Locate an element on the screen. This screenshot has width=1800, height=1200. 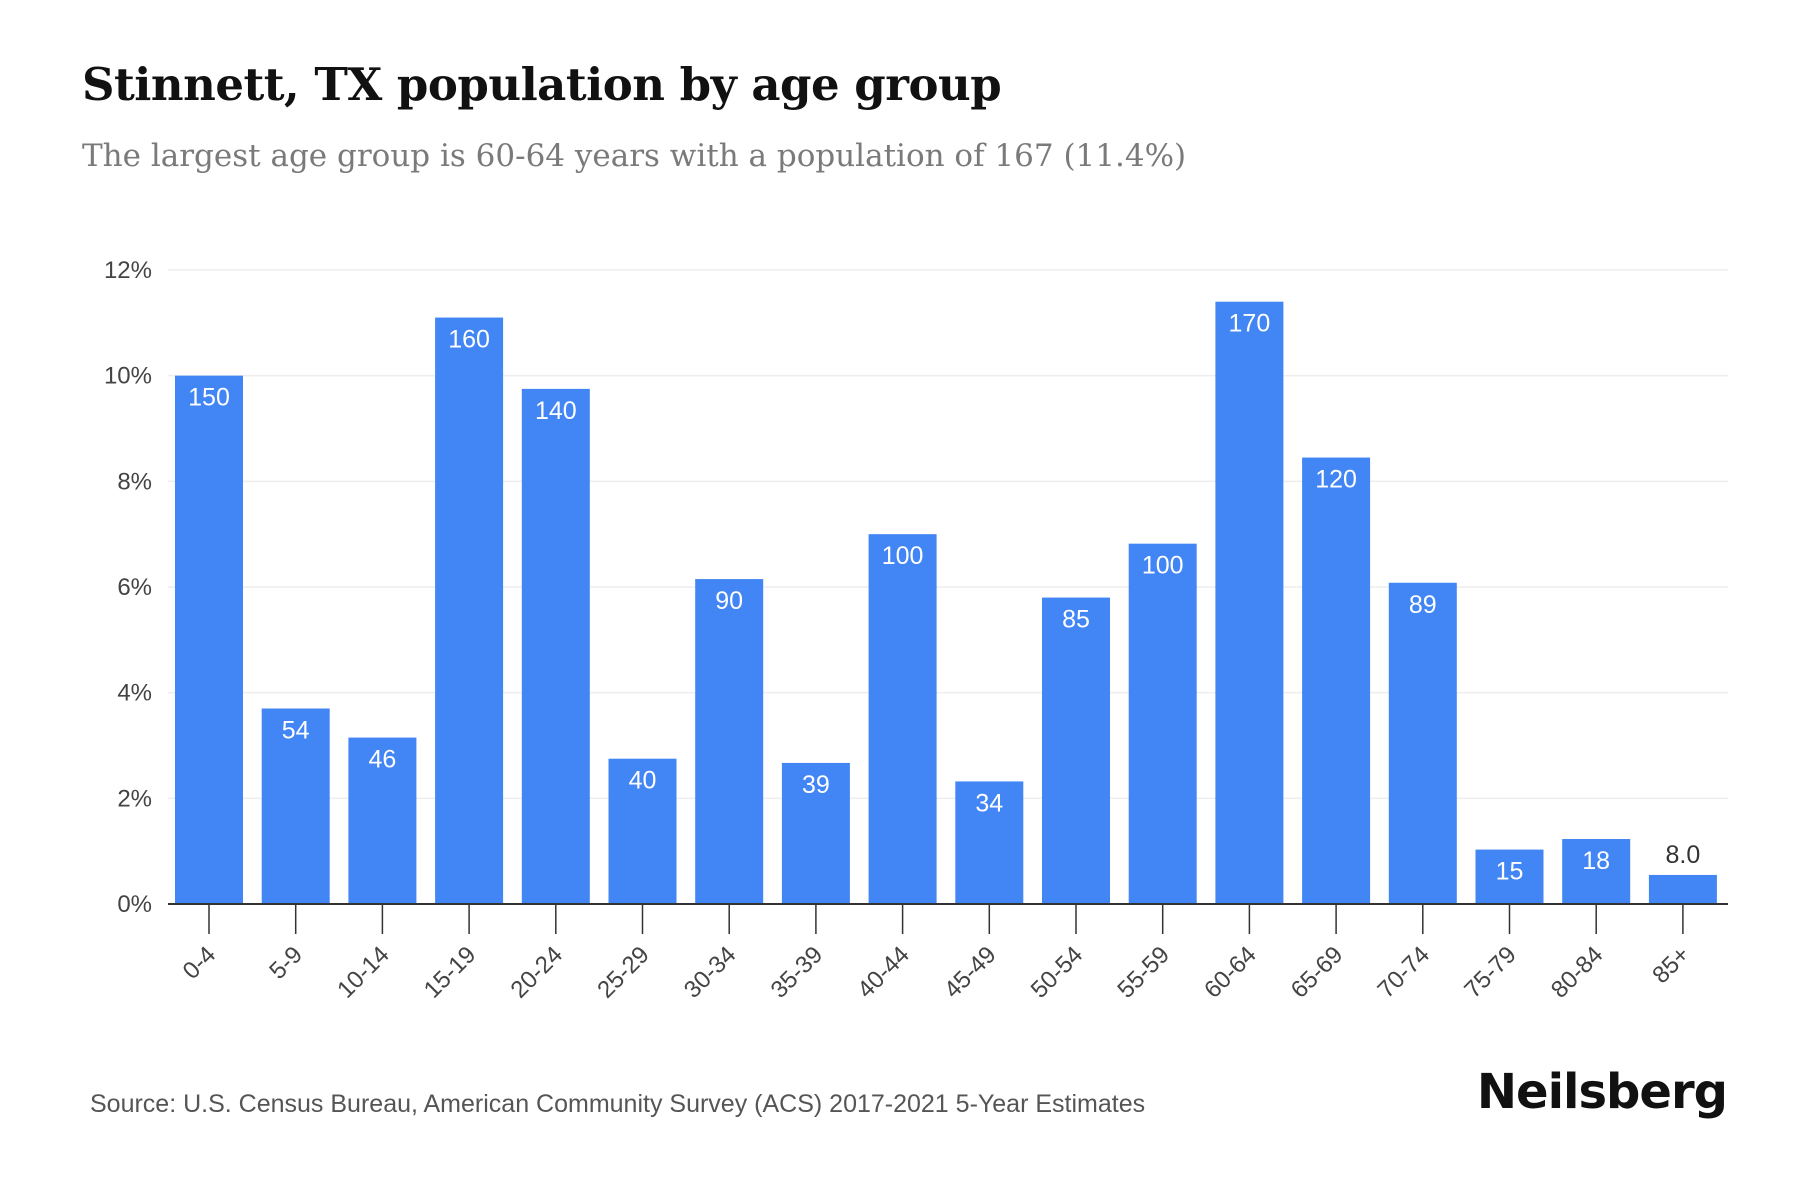
x-tick-label: 20-24 is located at coordinates (537, 972).